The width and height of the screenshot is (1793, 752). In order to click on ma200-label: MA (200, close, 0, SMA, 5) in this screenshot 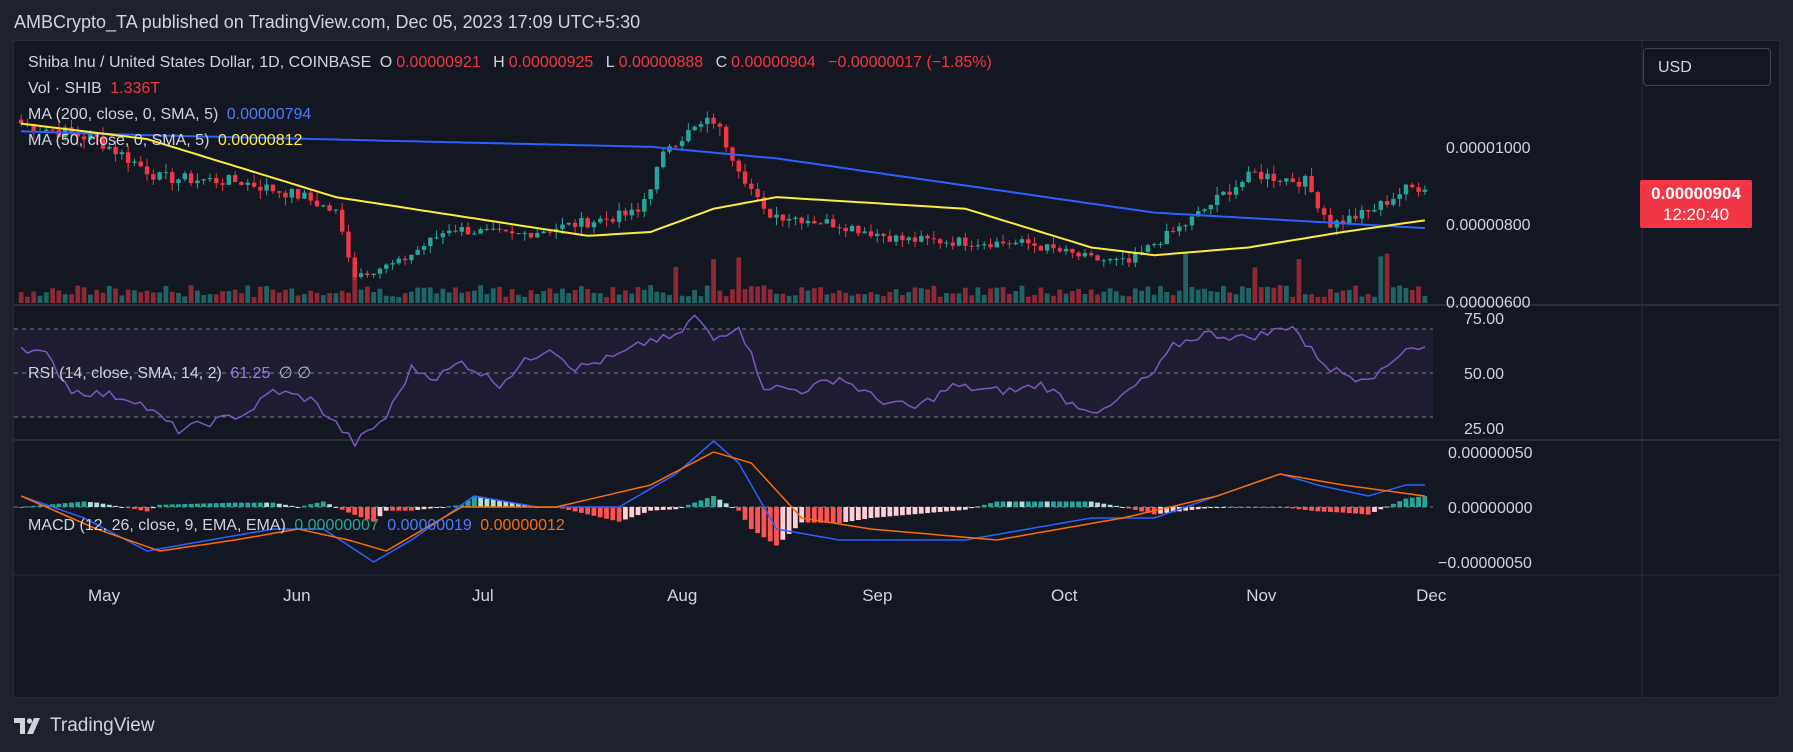, I will do `click(123, 114)`.